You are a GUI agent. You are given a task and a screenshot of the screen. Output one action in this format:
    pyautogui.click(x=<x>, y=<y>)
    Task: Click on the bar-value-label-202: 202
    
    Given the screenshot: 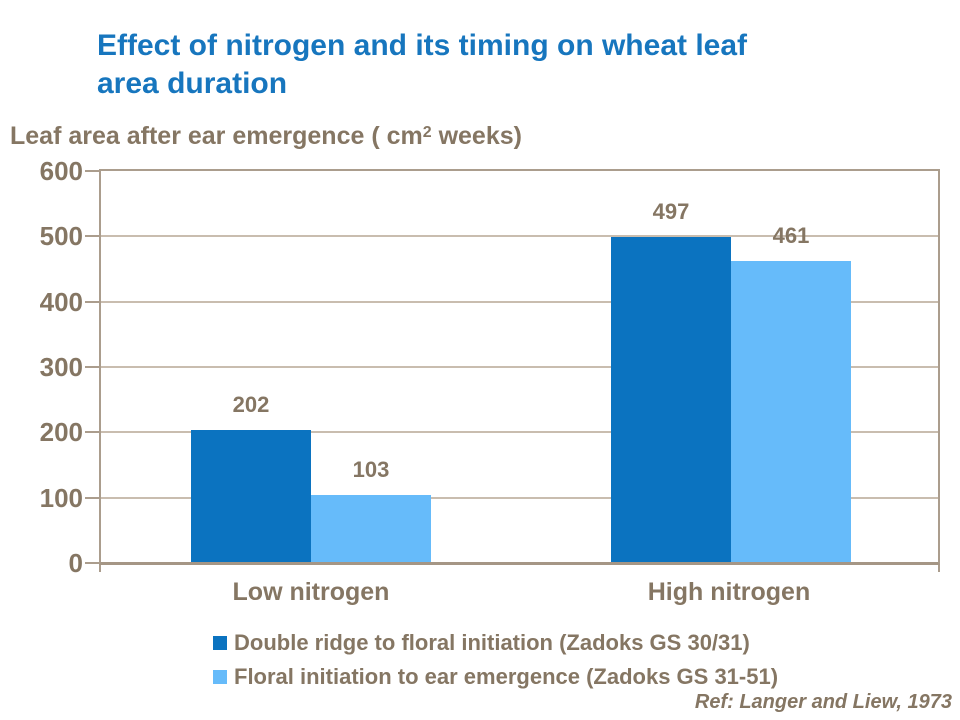 What is the action you would take?
    pyautogui.click(x=251, y=404)
    